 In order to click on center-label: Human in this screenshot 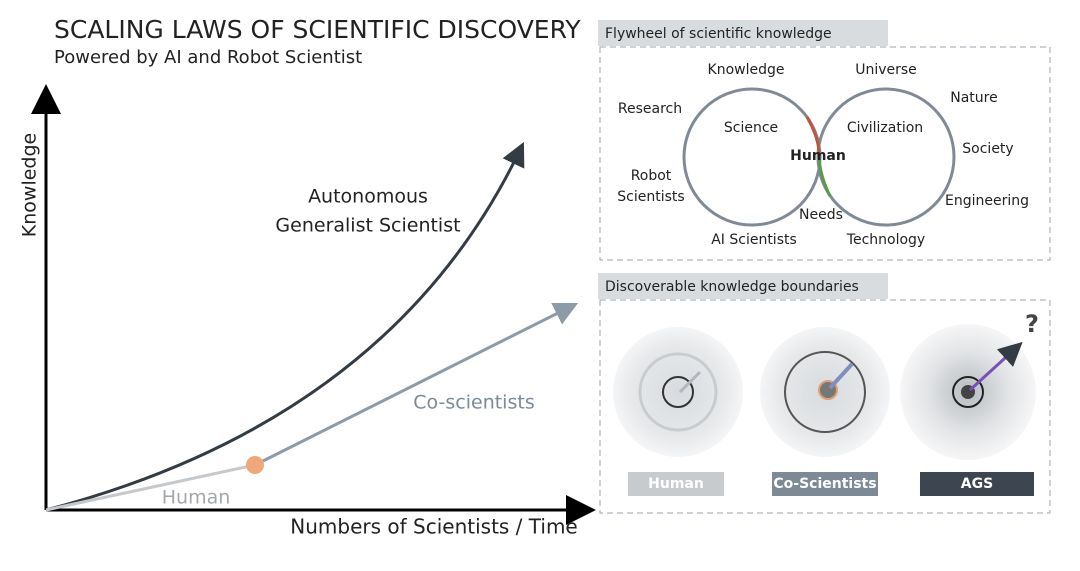, I will do `click(818, 156)`.